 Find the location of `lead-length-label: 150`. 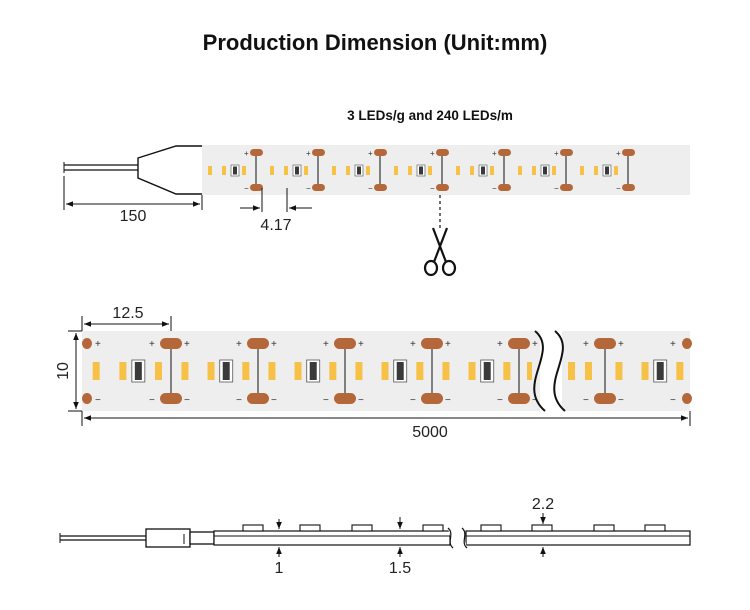

lead-length-label: 150 is located at coordinates (133, 216).